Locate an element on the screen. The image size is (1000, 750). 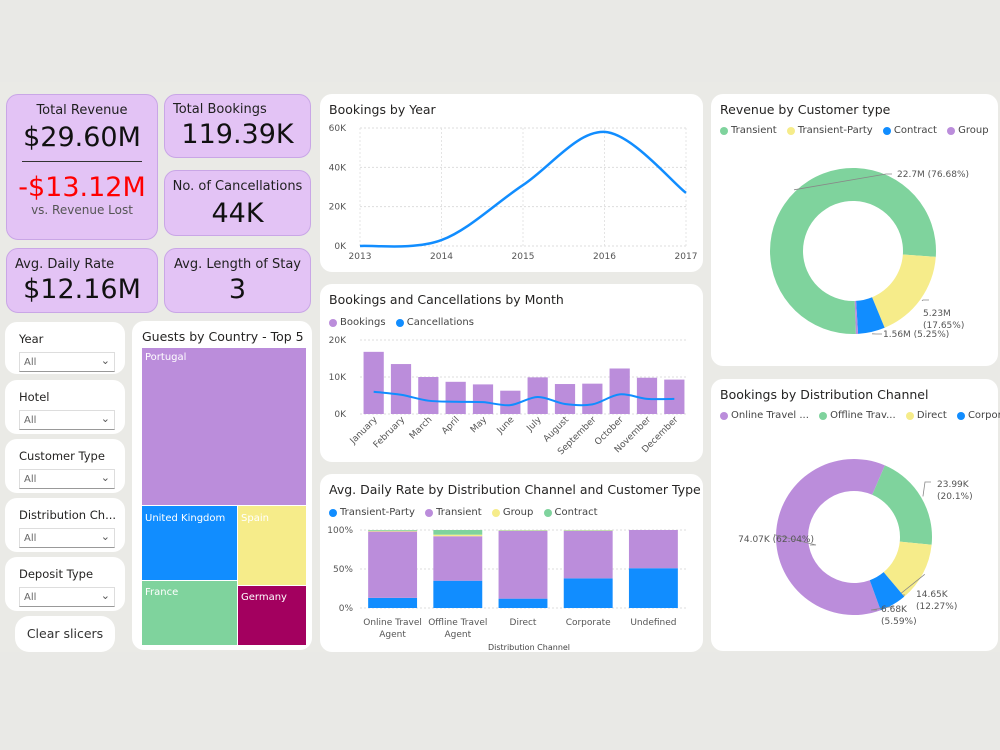
legend-label: Transient-Party is located at coordinates (377, 512).